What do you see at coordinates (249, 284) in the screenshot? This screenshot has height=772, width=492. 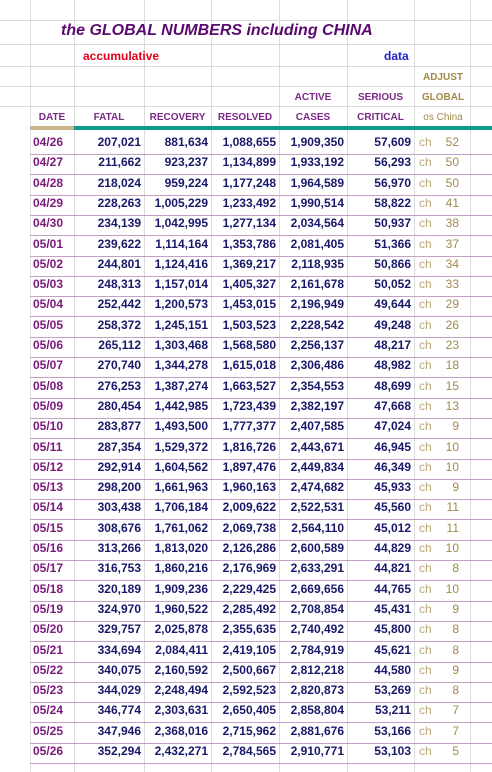 I see `cell-resolved: 1,405,327` at bounding box center [249, 284].